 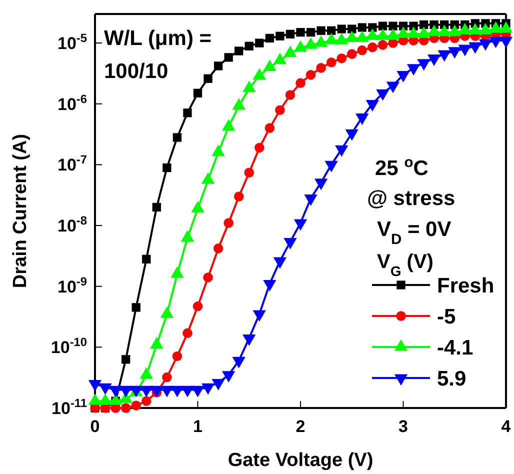 What do you see at coordinates (73, 103) in the screenshot?
I see `y-tick-label: 10$^{-6}$` at bounding box center [73, 103].